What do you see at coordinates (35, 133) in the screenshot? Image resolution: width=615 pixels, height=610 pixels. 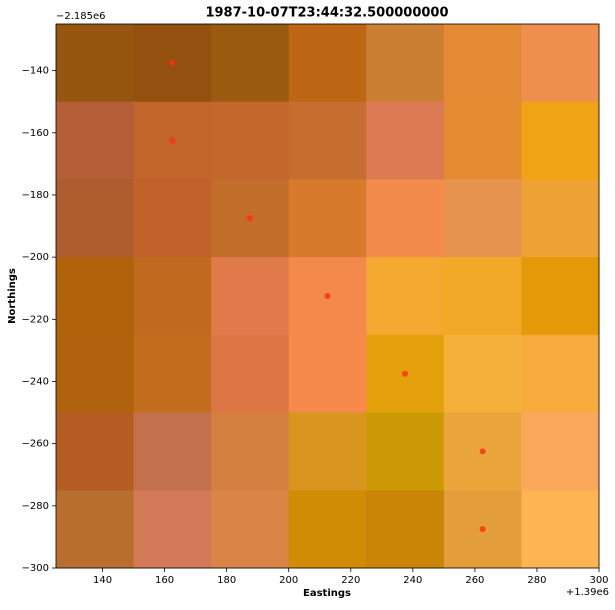 I see `y-tick-label: −160` at bounding box center [35, 133].